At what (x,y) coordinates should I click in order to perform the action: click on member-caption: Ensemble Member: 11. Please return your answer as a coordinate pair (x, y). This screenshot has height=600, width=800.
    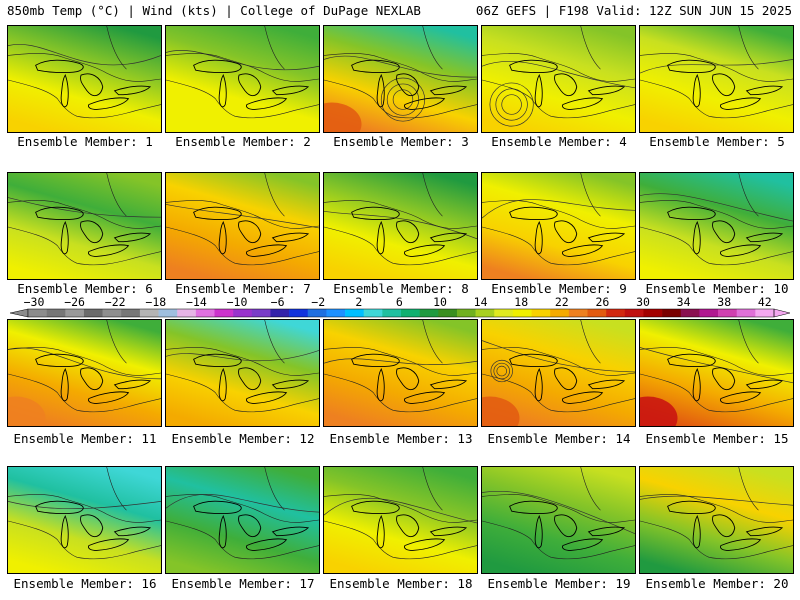
    Looking at the image, I should click on (85, 438).